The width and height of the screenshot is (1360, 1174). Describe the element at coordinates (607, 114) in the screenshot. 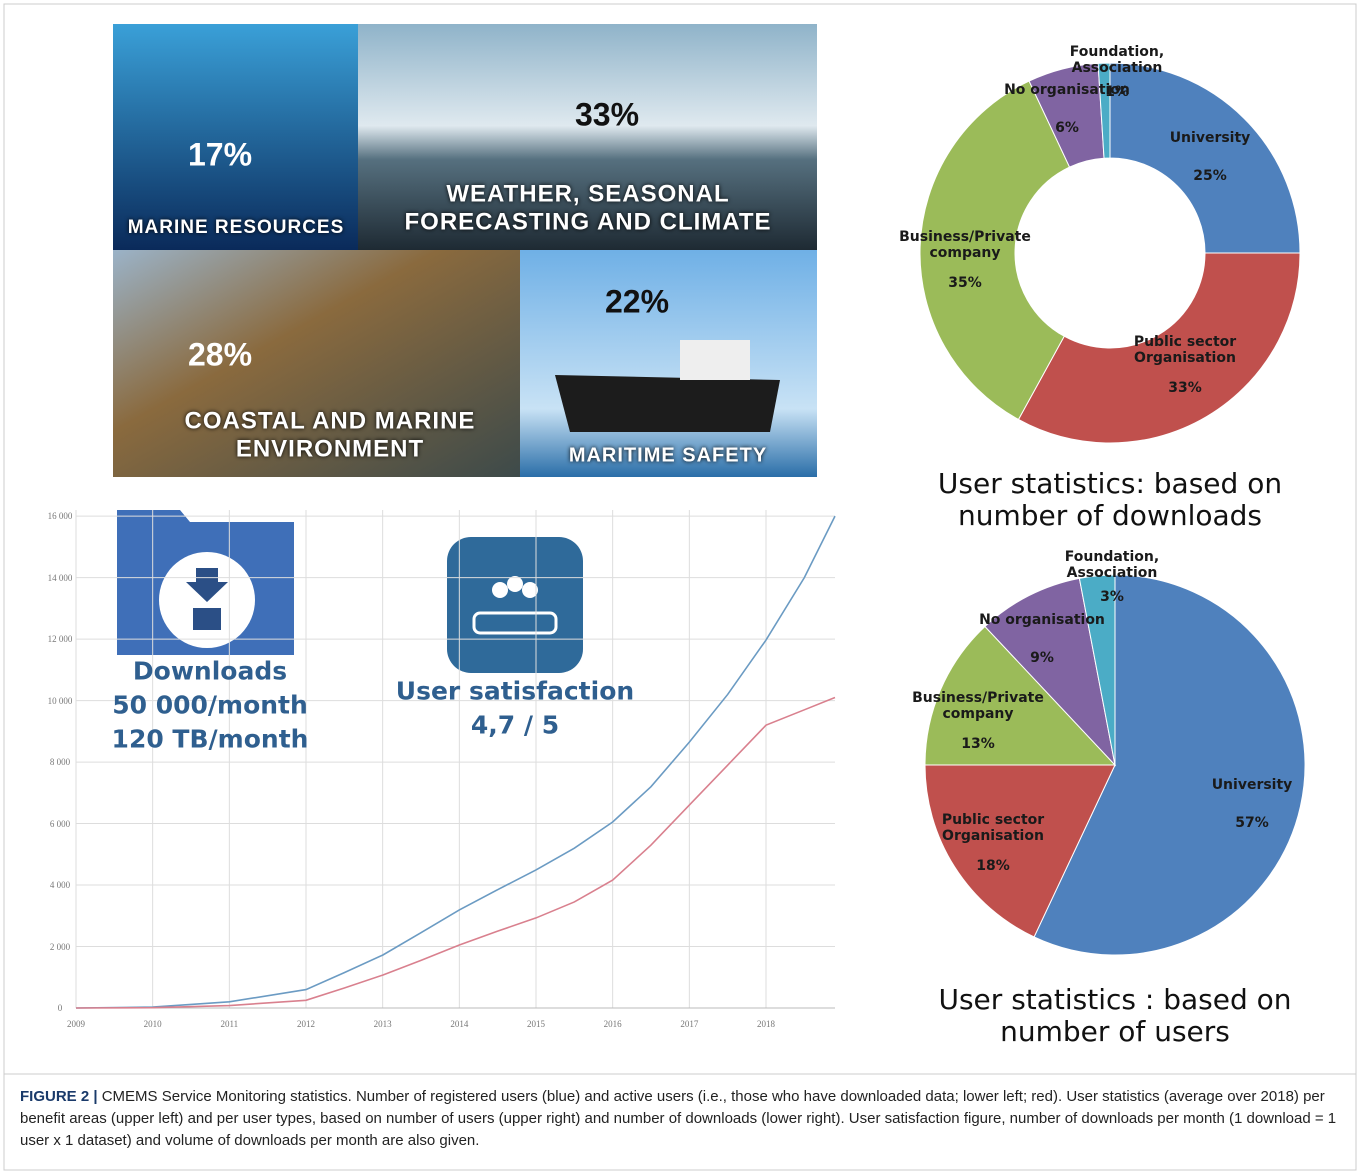

I see `share: 33%` at that location.